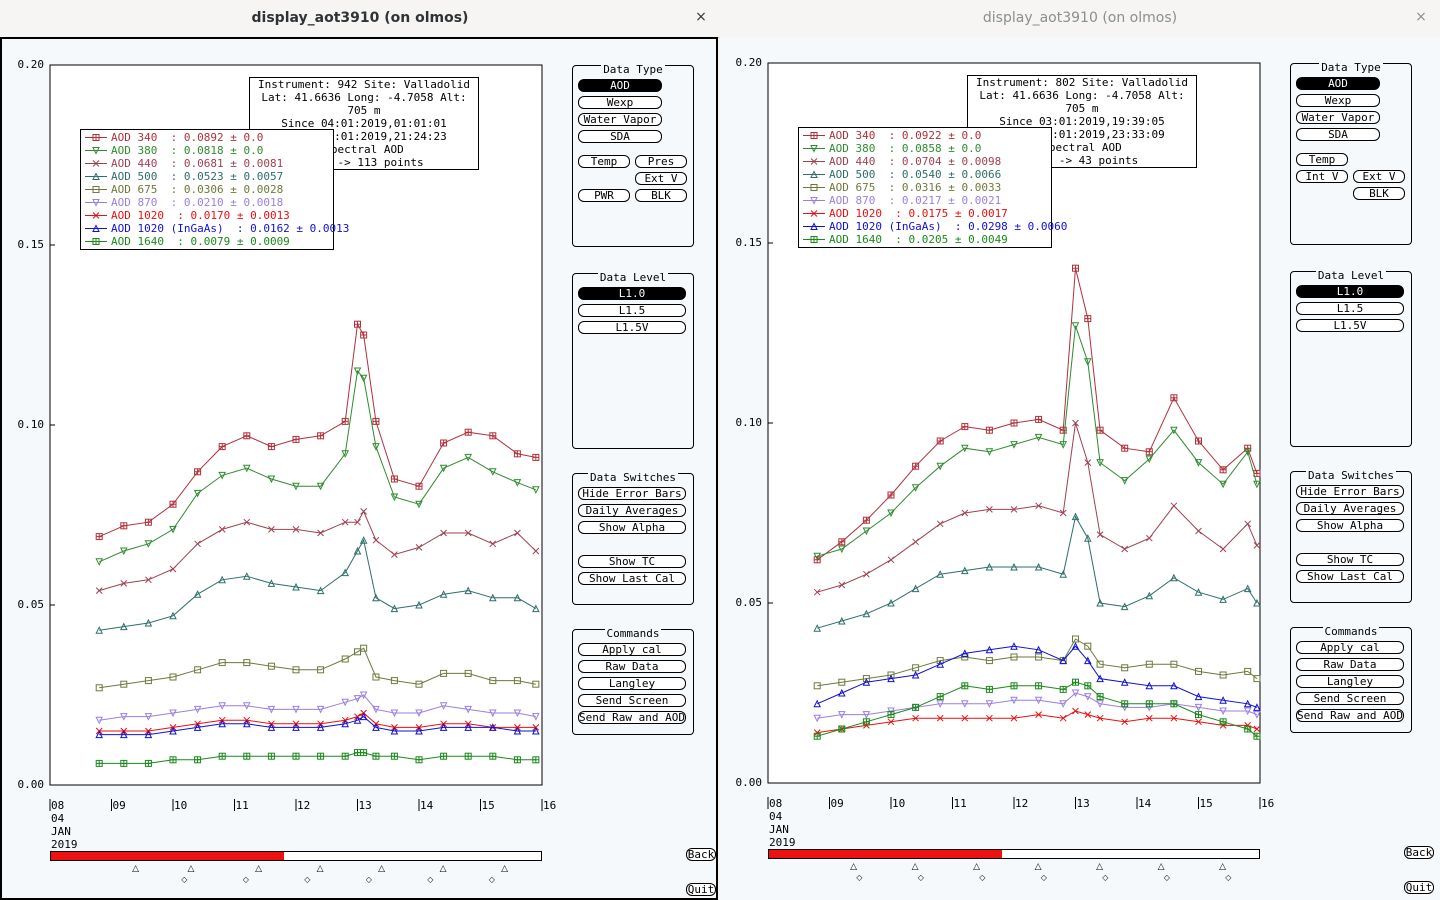 The image size is (1440, 900). Describe the element at coordinates (661, 161) in the screenshot. I see `data-type-button-pres: Pres` at that location.